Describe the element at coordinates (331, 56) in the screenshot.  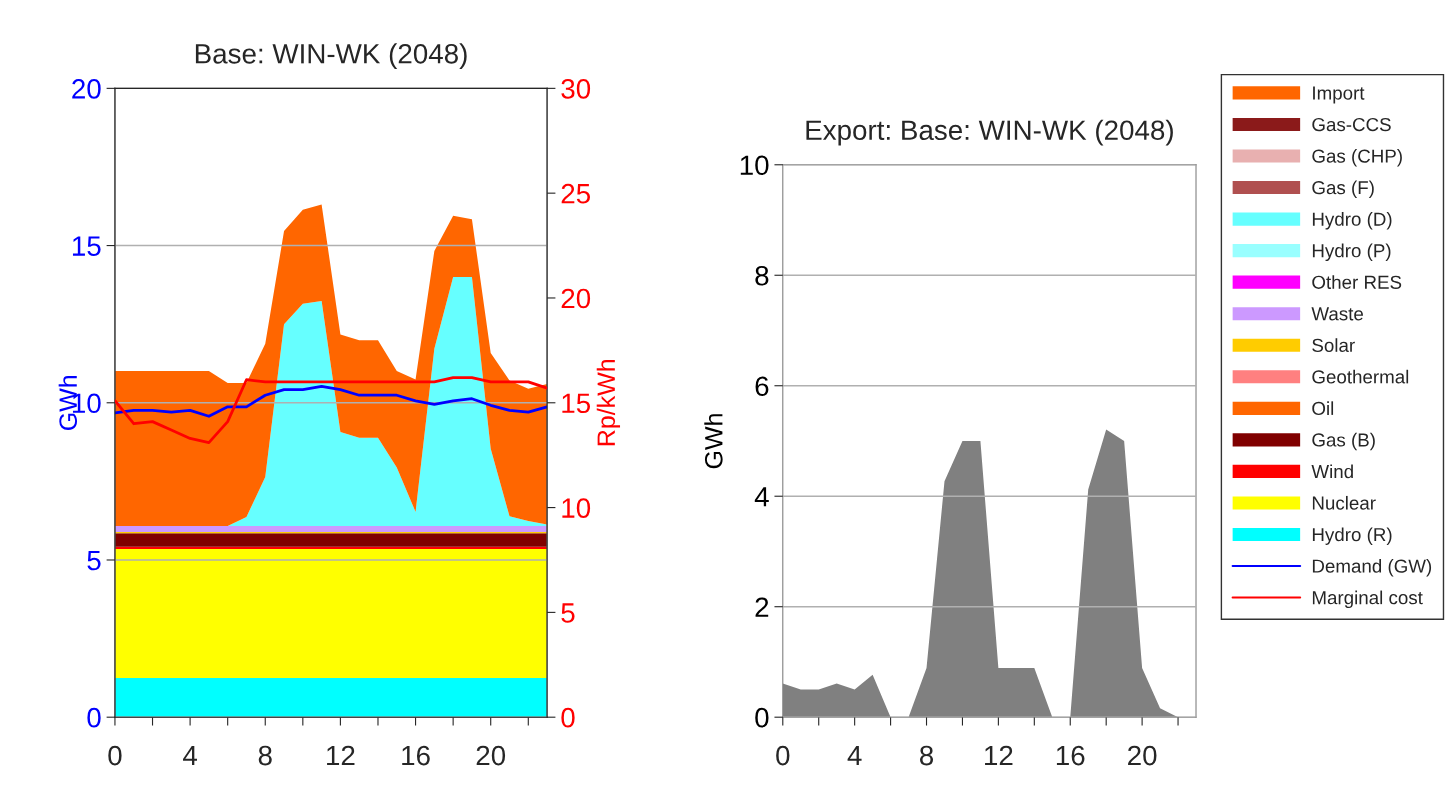
I see `chart-title: Base: WIN-WK (2048)` at that location.